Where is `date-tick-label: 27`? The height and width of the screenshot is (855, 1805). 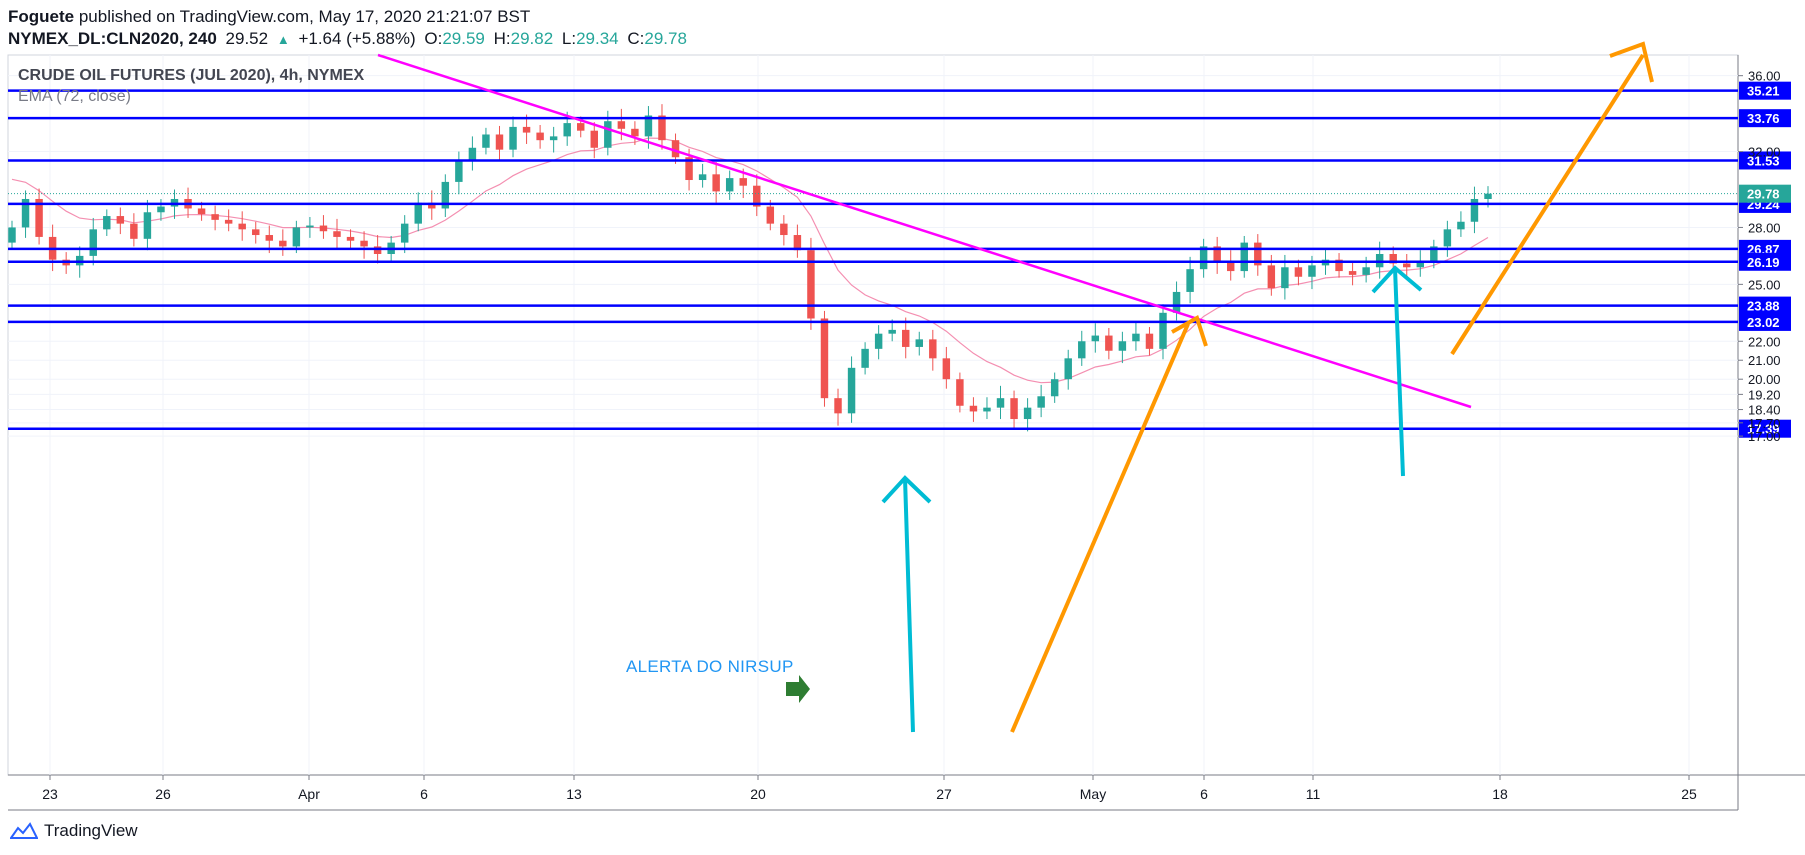
date-tick-label: 27 is located at coordinates (944, 794).